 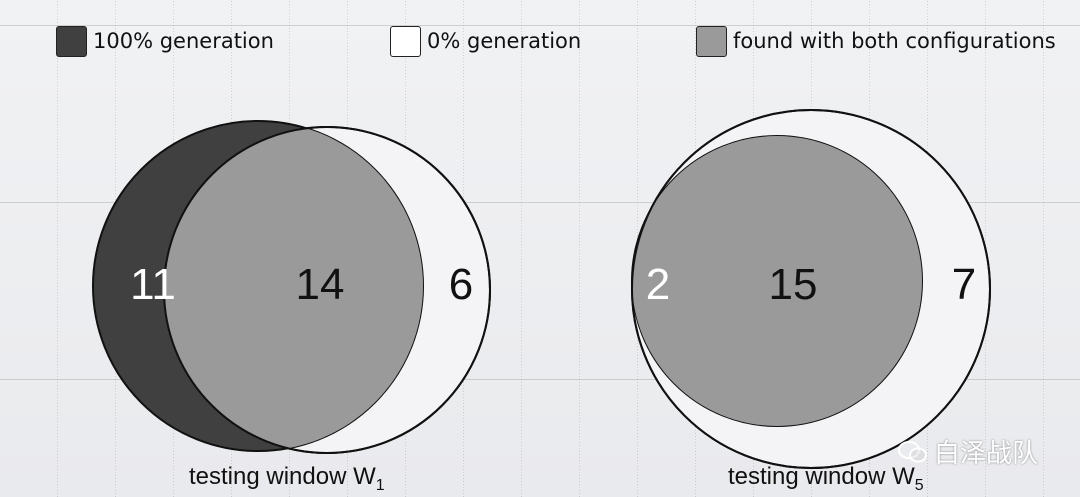 What do you see at coordinates (380, 485) in the screenshot?
I see `caption-w1-subscript: 1` at bounding box center [380, 485].